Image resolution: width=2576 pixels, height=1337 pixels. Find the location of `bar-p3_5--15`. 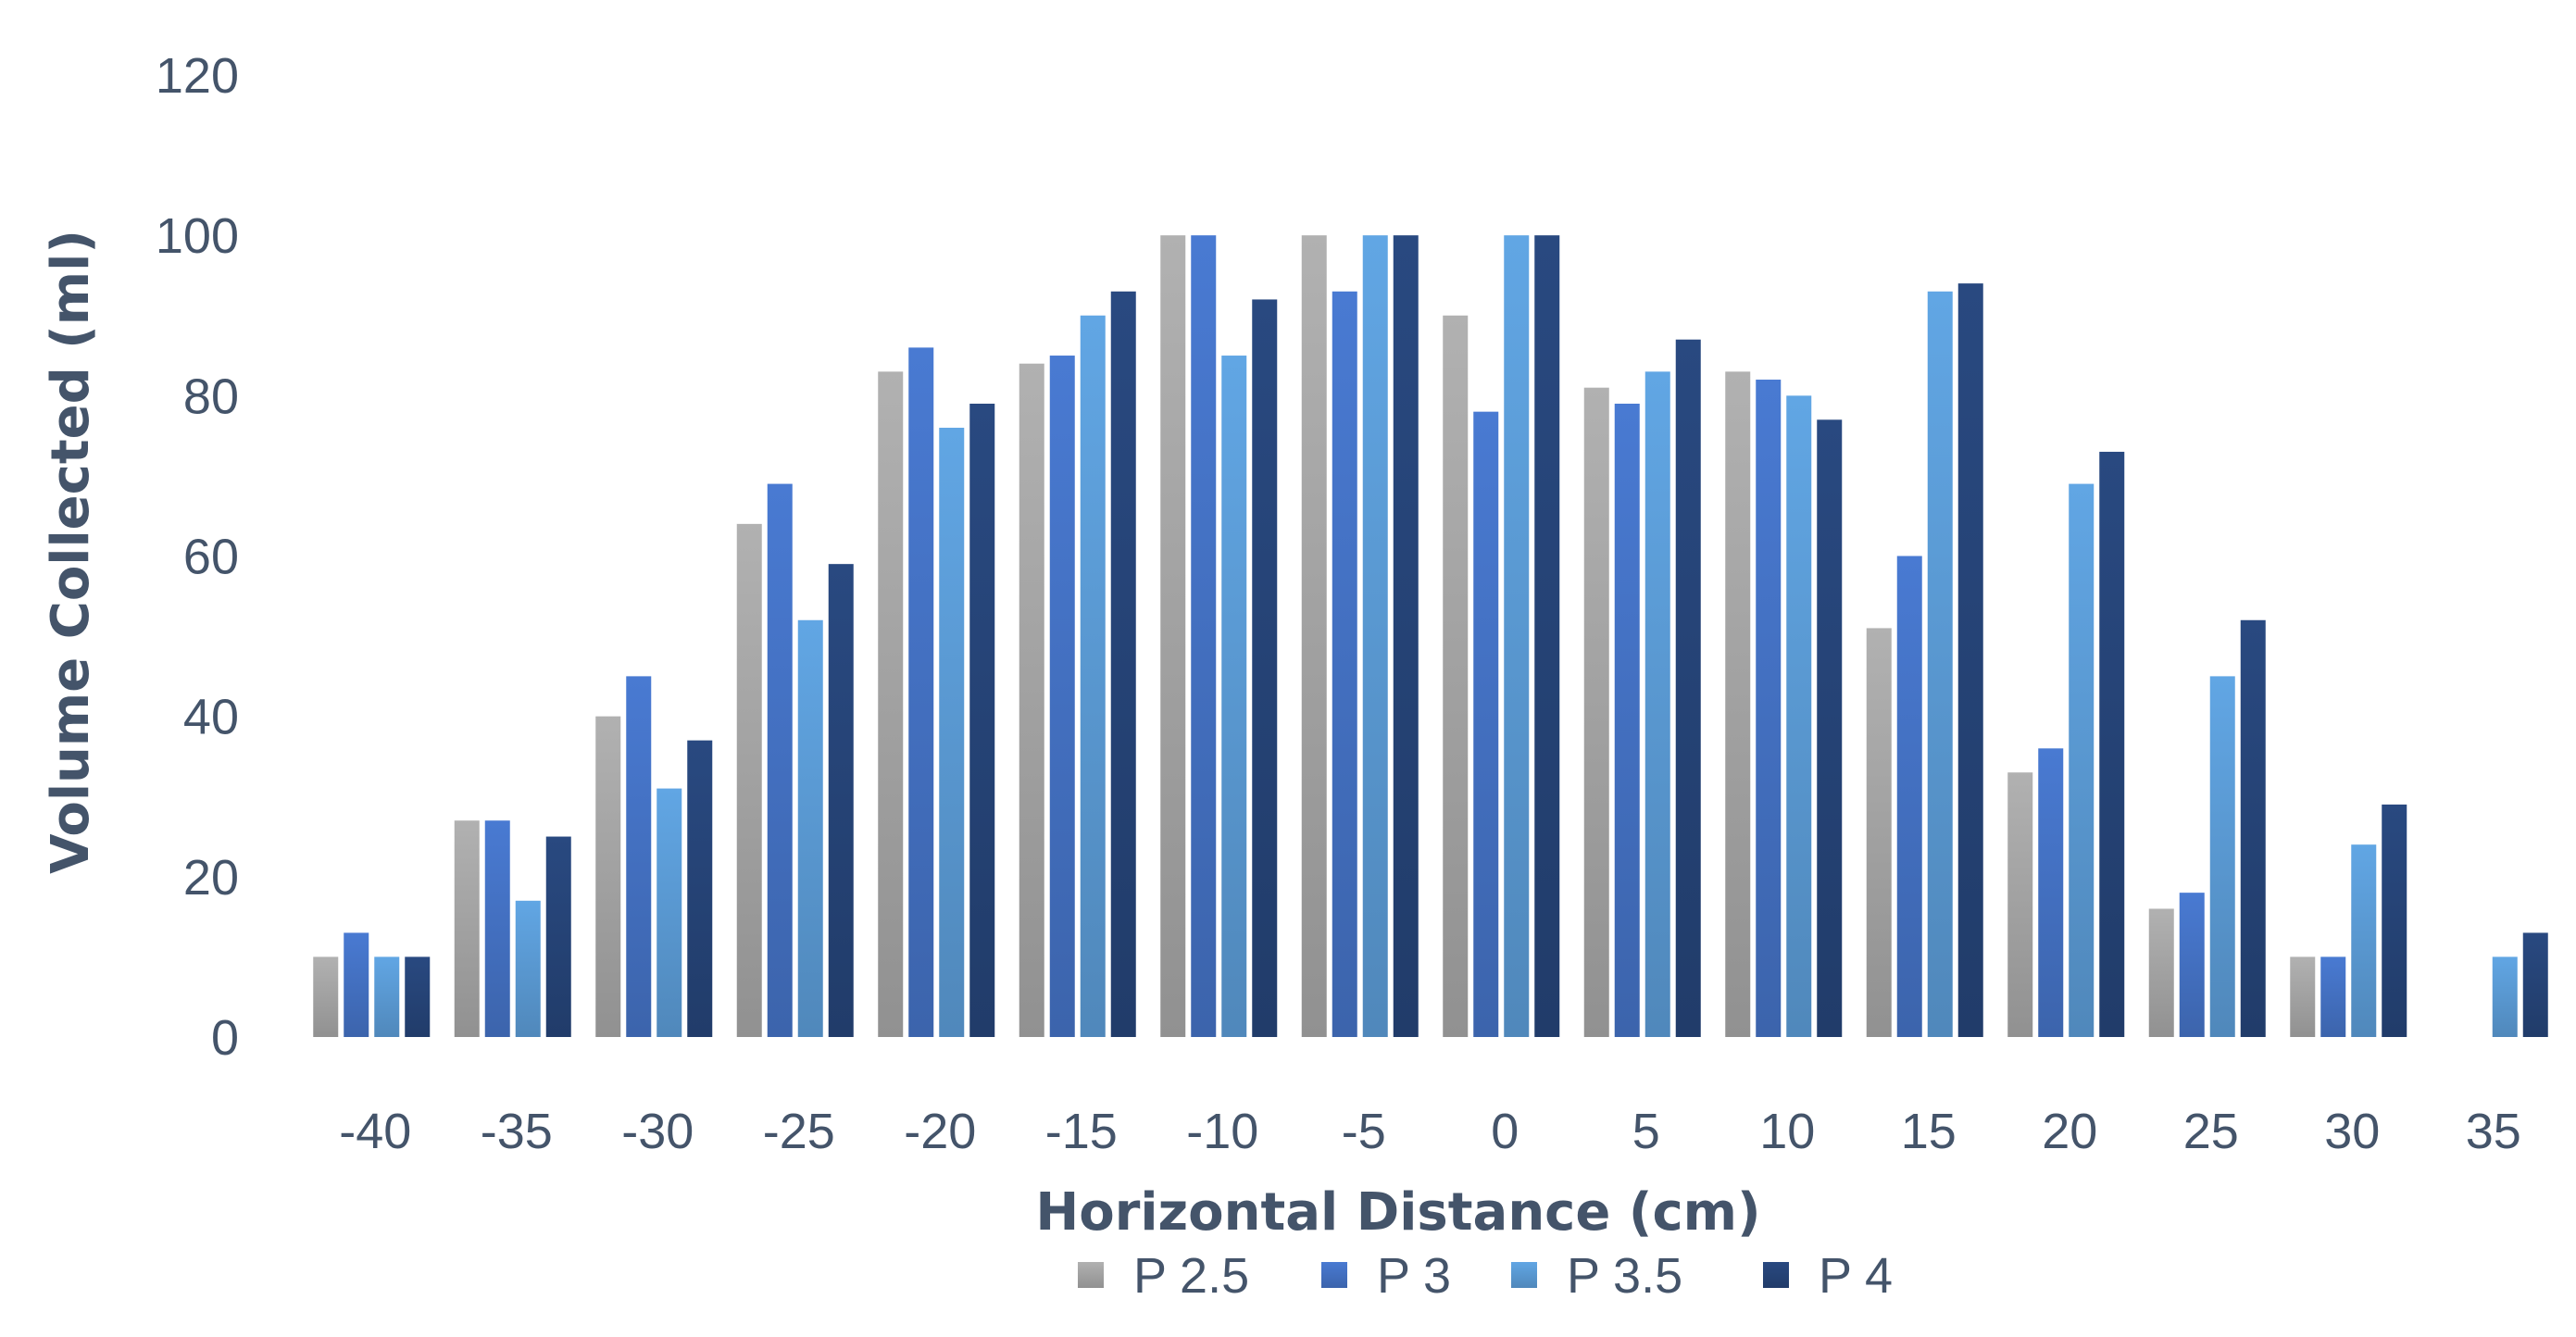

bar-p3_5--15 is located at coordinates (1093, 676).